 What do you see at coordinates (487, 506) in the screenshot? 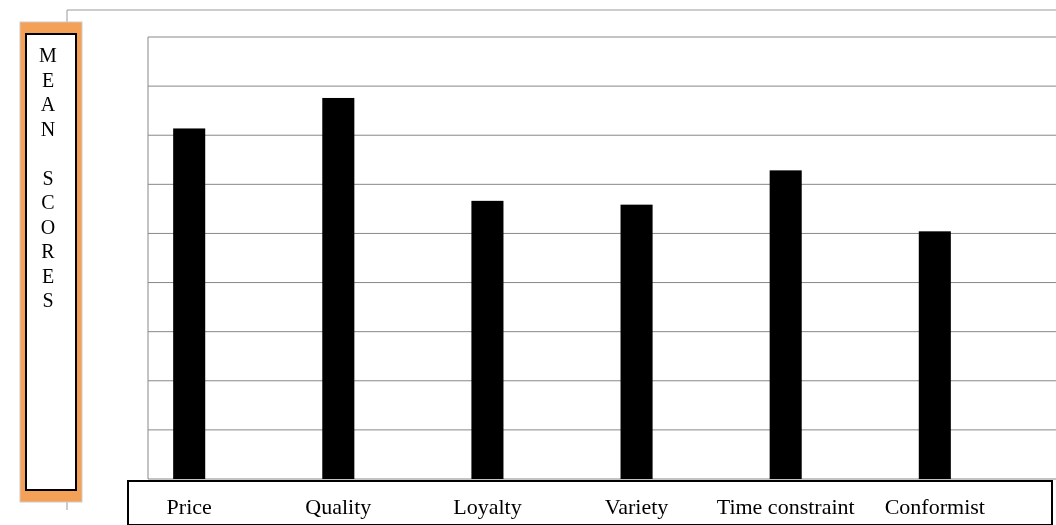
I see `x-tick-label: Loyalty` at bounding box center [487, 506].